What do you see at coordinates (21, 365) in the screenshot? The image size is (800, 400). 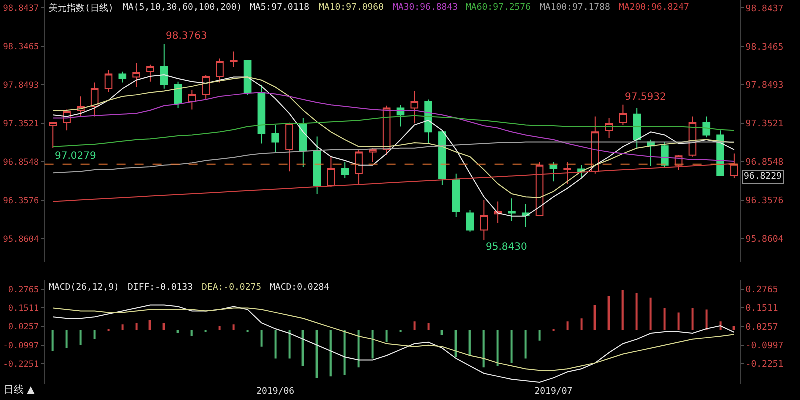 I see `y-tick-label: -0.2251` at bounding box center [21, 365].